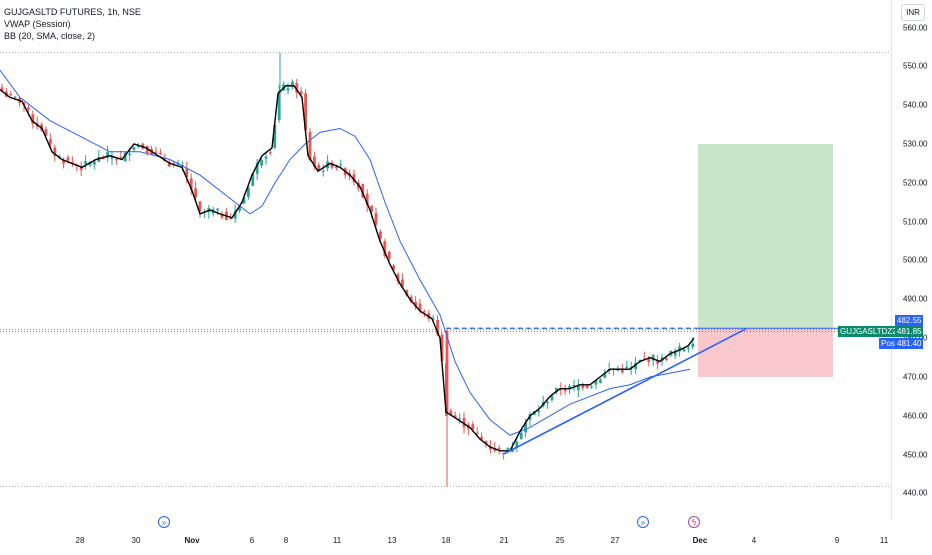 The image size is (932, 555). I want to click on currency-button: INR, so click(913, 12).